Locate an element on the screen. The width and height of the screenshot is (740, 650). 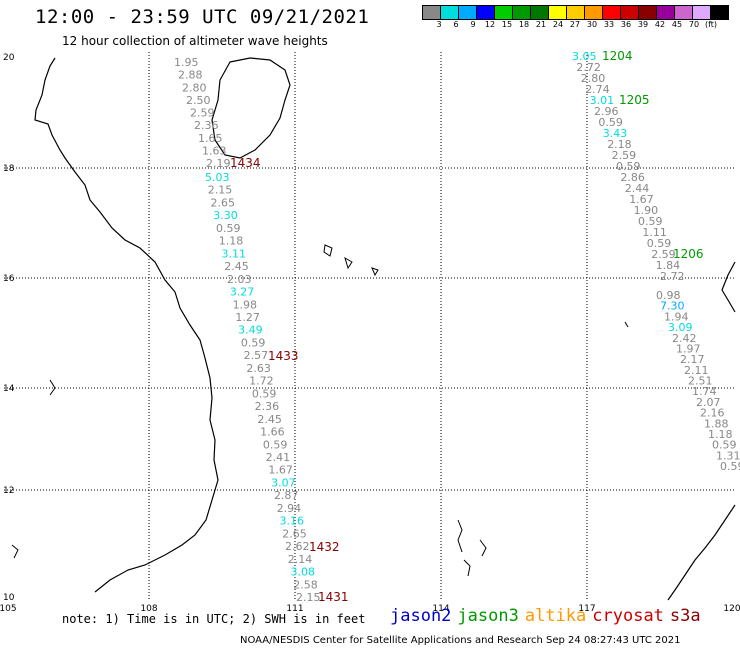
wave-height-value: 2.74 is located at coordinates (597, 89).